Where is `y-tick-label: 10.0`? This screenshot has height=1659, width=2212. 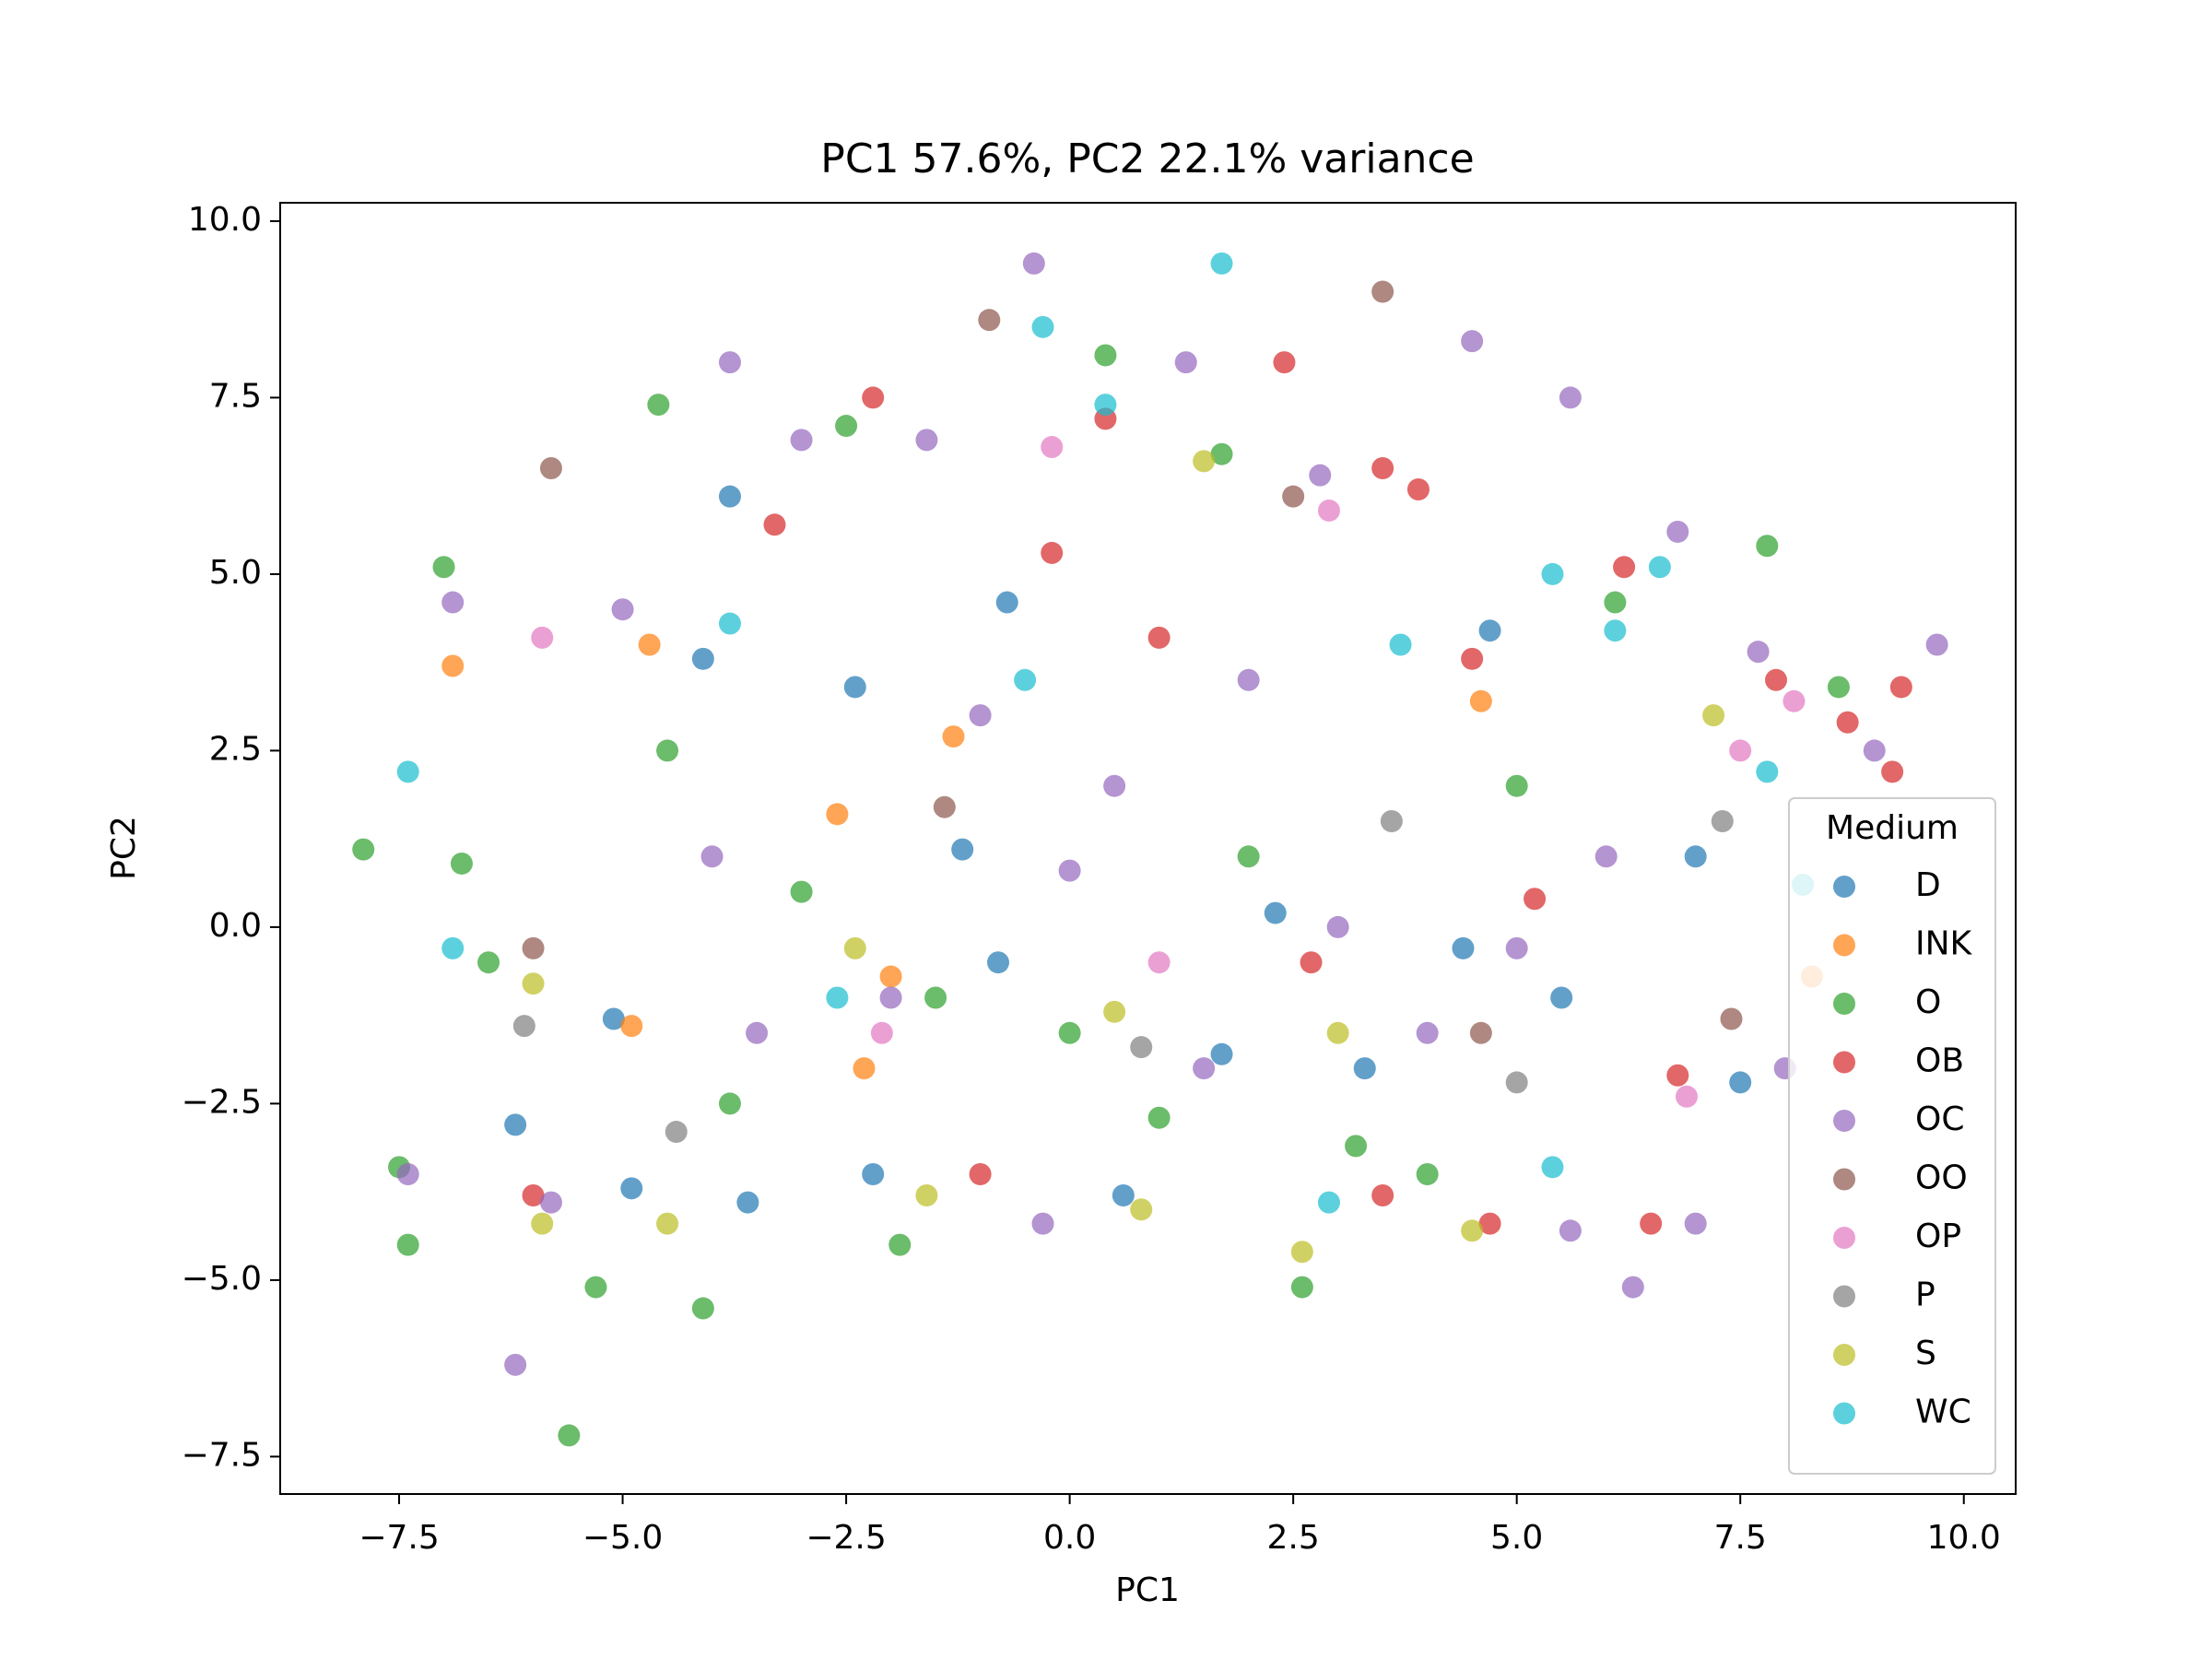
y-tick-label: 10.0 is located at coordinates (225, 220).